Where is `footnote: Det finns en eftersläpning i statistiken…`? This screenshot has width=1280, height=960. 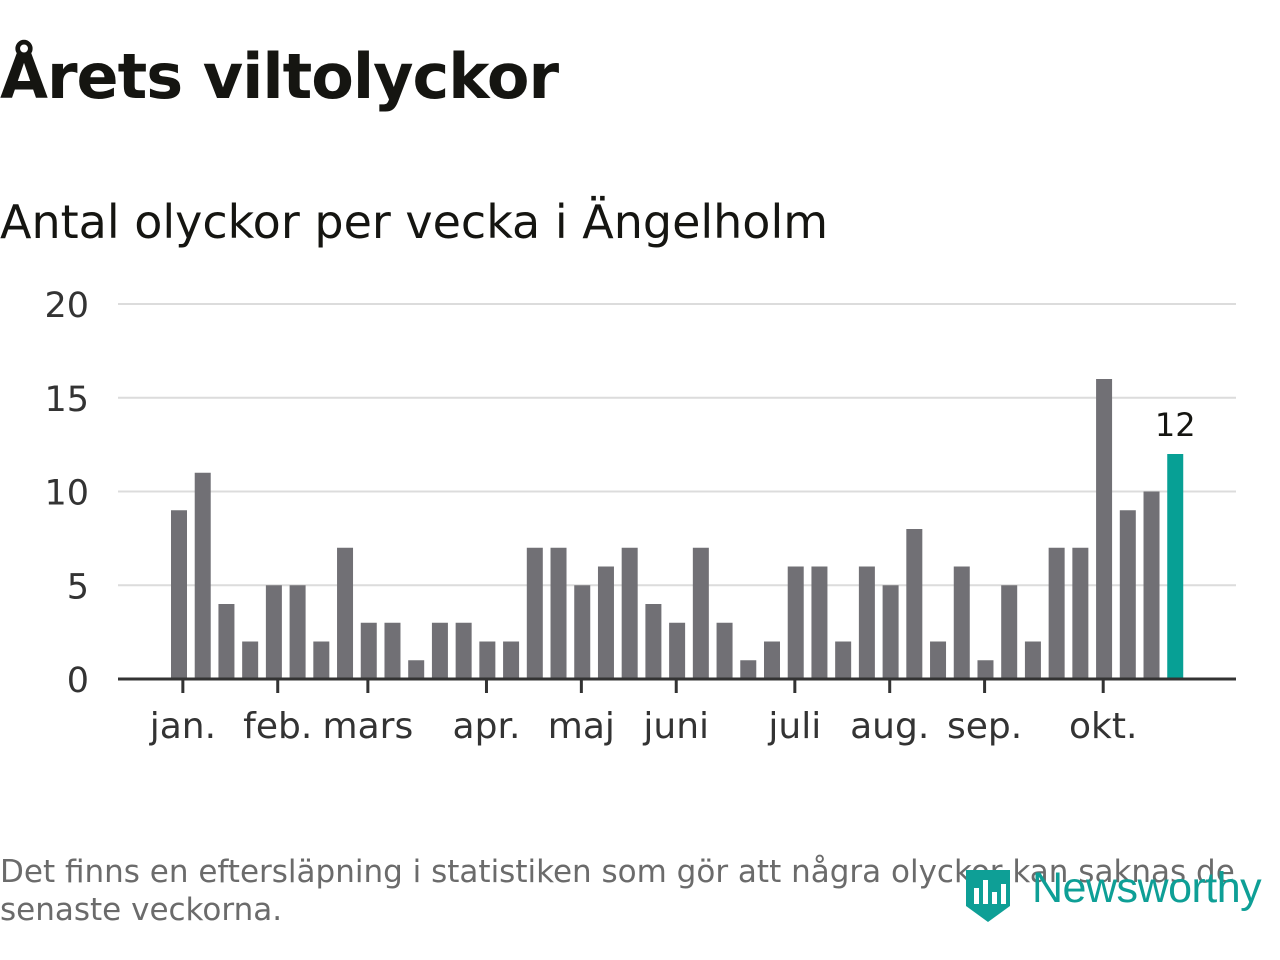
footnote: Det finns en eftersläpning i statistiken… is located at coordinates (617, 891).